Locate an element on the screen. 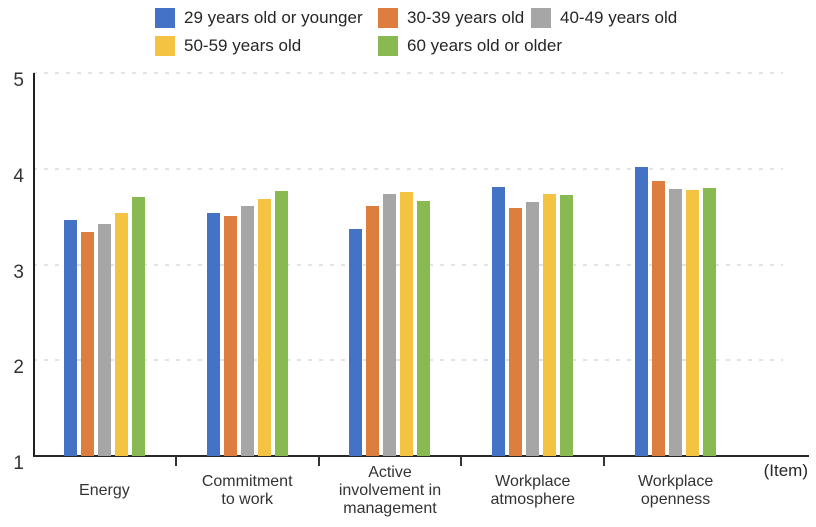 This screenshot has height=527, width=816. category-label: Active involvement in management is located at coordinates (390, 490).